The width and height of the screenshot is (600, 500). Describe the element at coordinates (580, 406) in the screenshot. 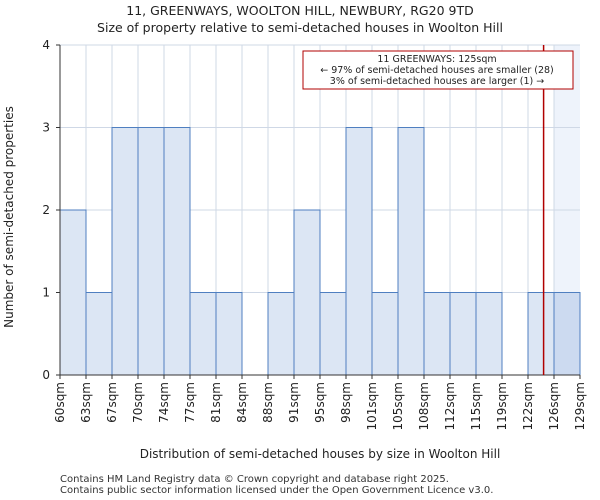

I see `x-tick-label: 129sqm` at that location.